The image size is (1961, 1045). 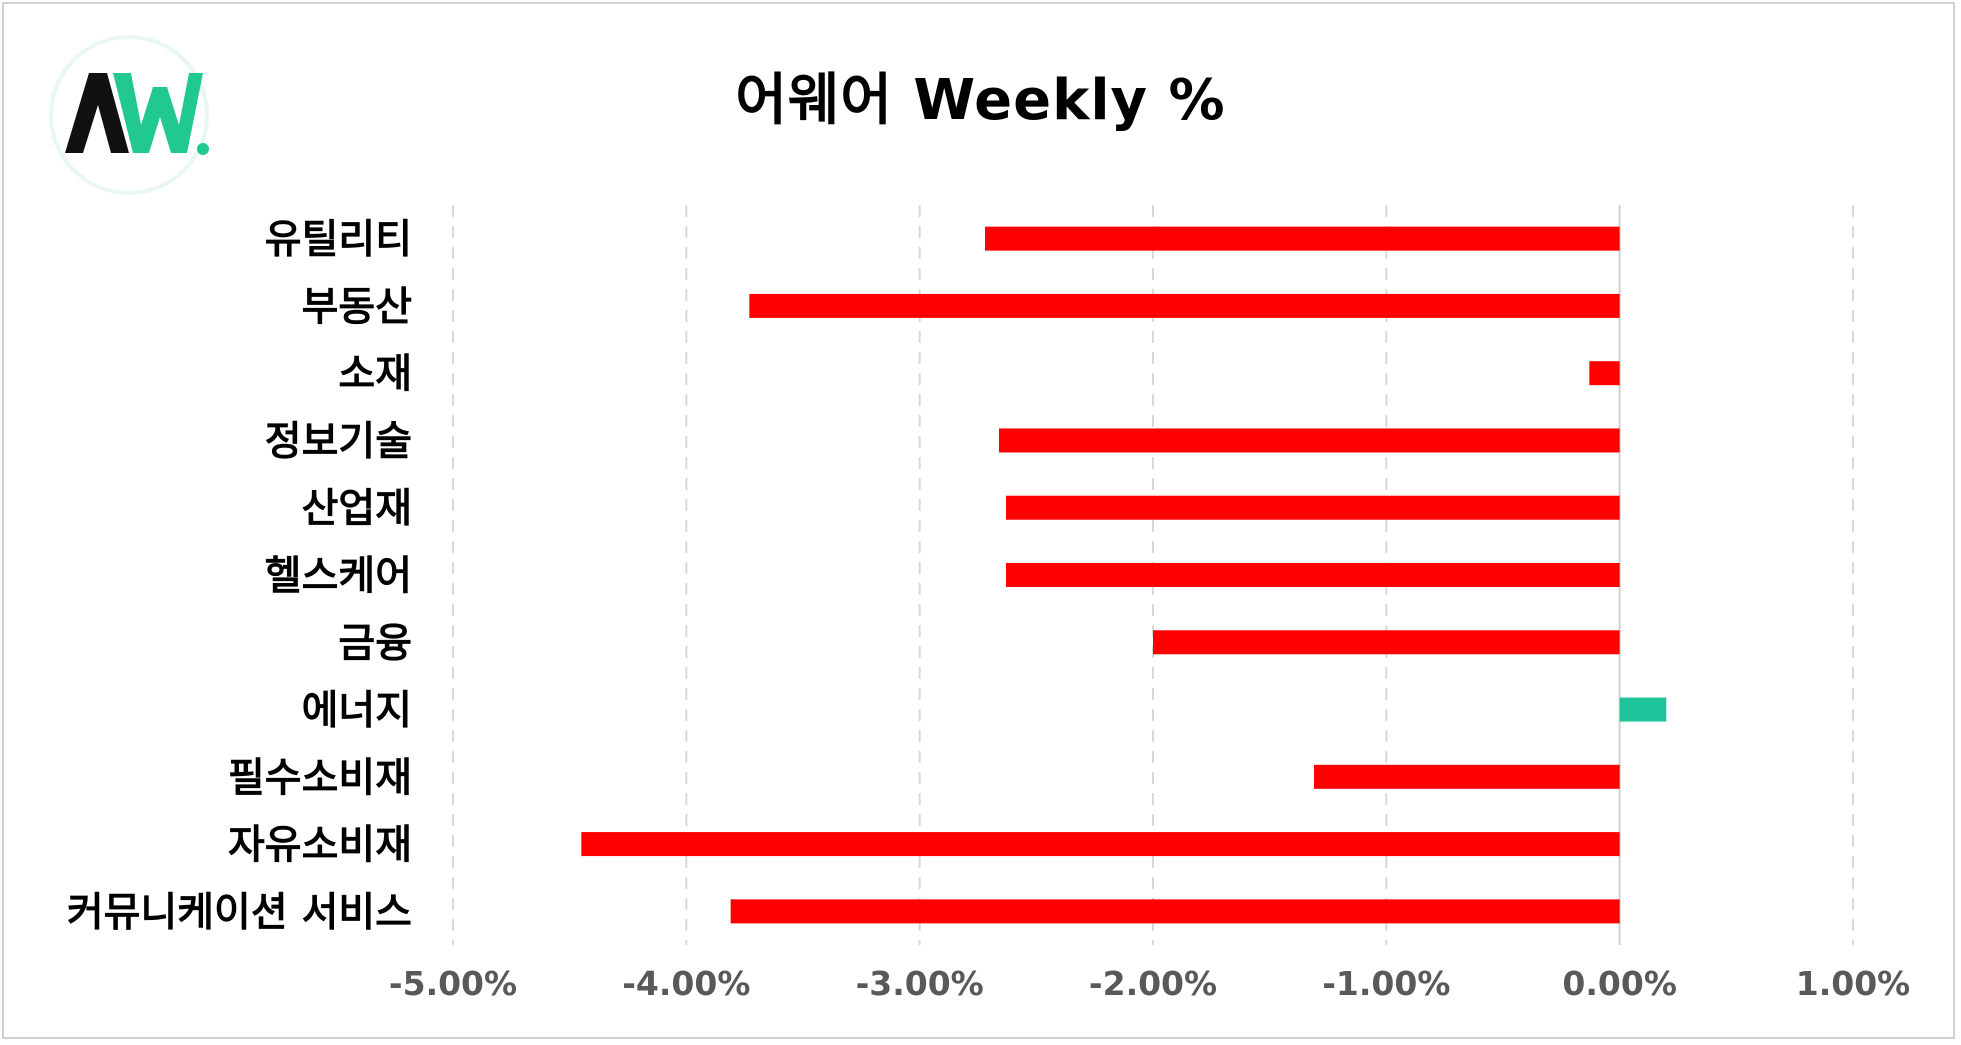 I want to click on x-tick-label: 0.00%, so click(x=1619, y=983).